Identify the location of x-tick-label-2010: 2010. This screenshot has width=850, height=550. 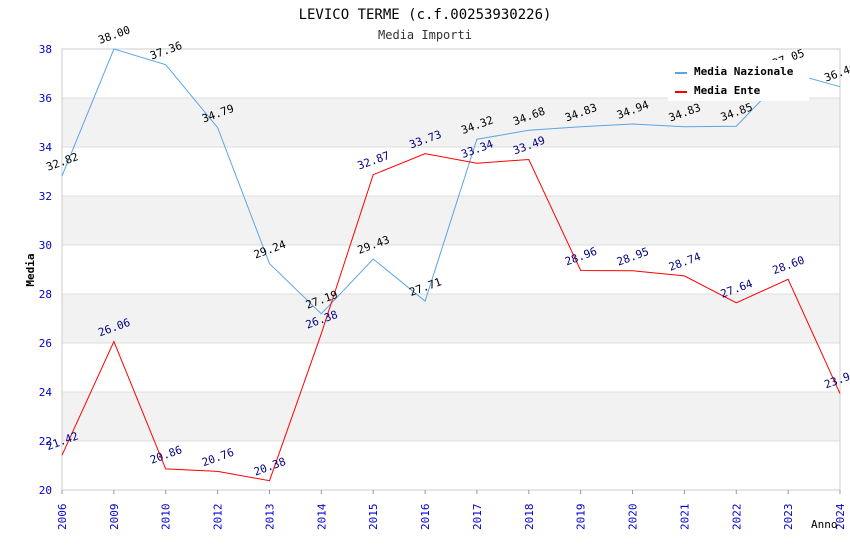
(166, 517).